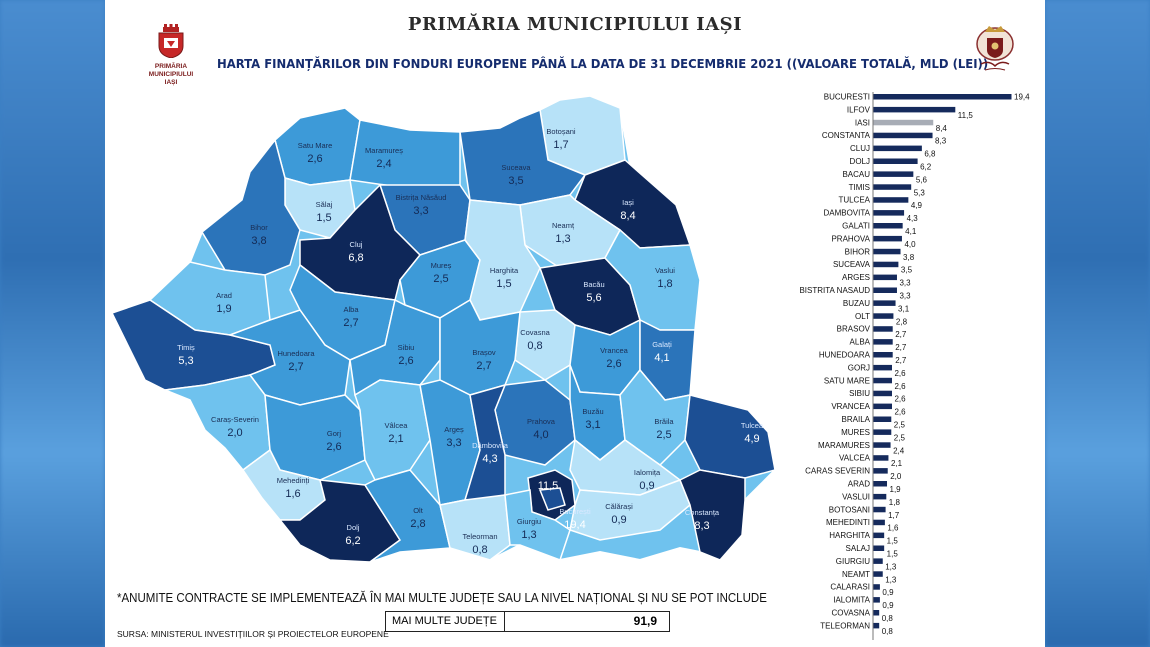 The height and width of the screenshot is (647, 1150). What do you see at coordinates (420, 211) in the screenshot?
I see `county-value-label: 3,3` at bounding box center [420, 211].